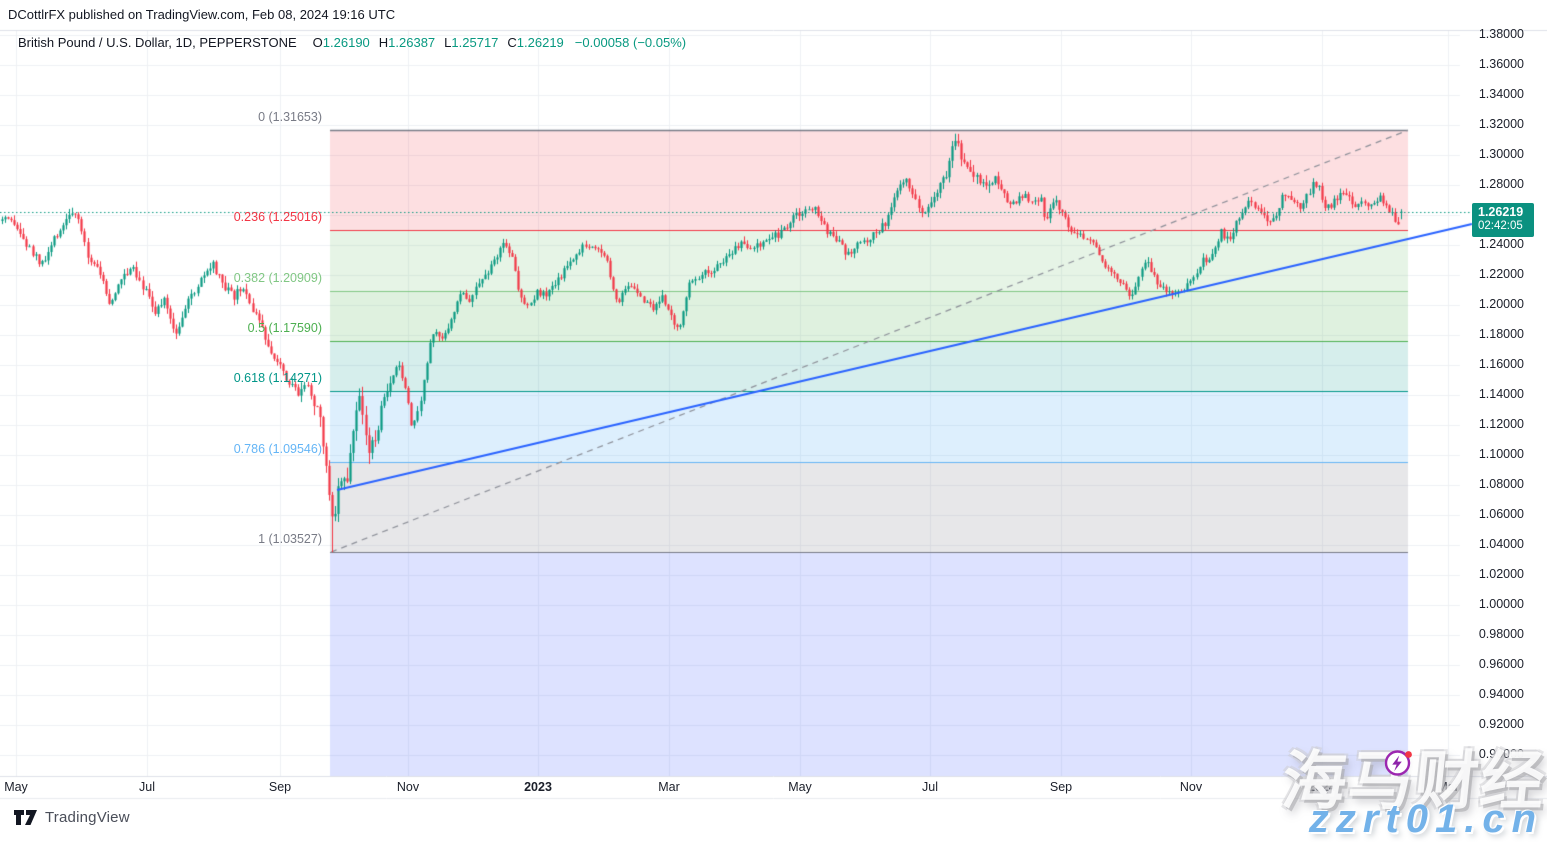  I want to click on price-tick-1.32000: 1.32000, so click(1501, 124).